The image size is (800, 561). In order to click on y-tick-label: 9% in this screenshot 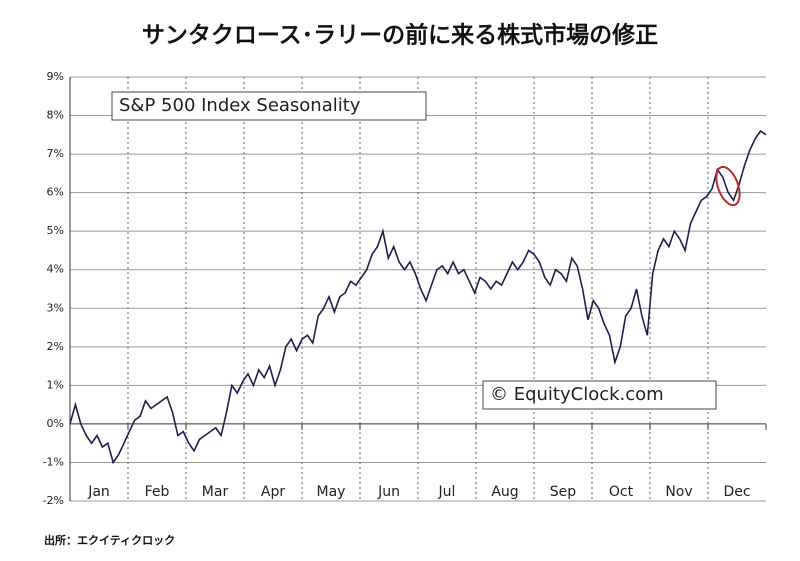, I will do `click(55, 76)`.